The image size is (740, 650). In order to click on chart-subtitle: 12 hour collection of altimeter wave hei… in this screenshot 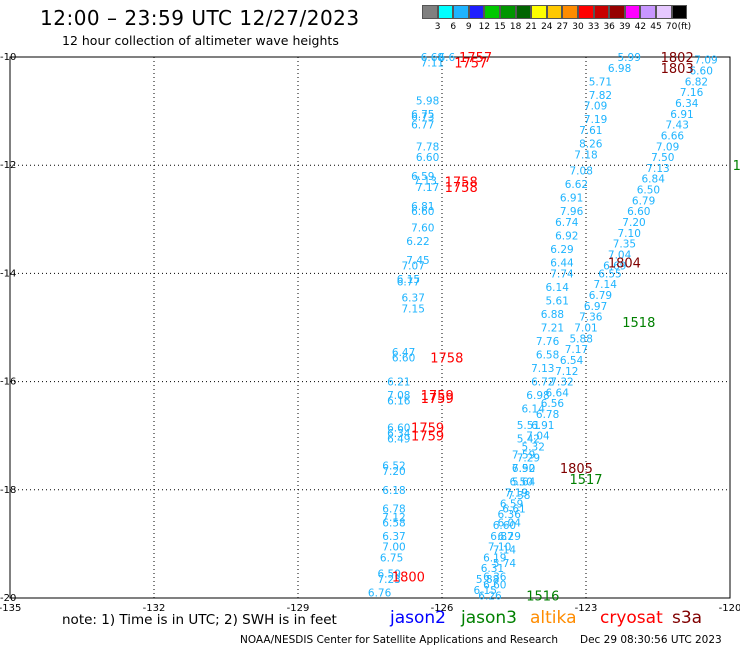, I will do `click(200, 40)`.